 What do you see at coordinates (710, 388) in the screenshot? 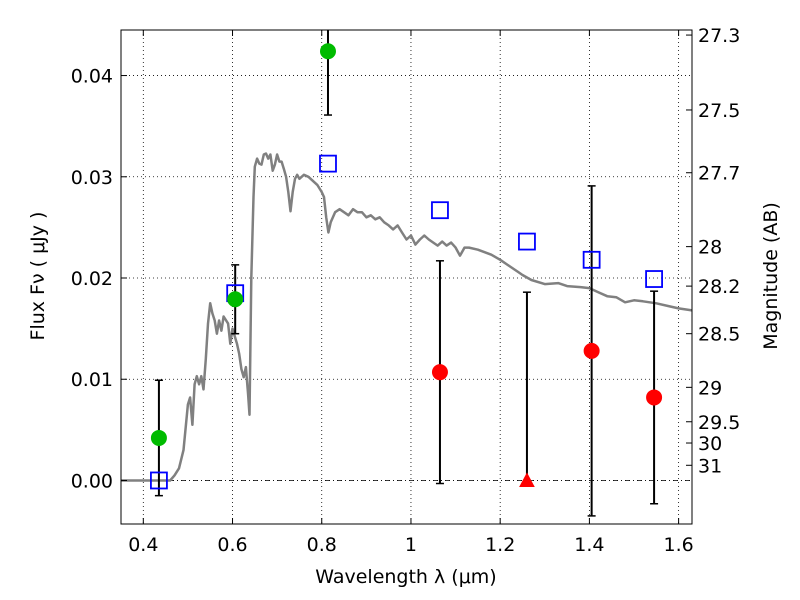
I see `right-tick-label: 29` at bounding box center [710, 388].